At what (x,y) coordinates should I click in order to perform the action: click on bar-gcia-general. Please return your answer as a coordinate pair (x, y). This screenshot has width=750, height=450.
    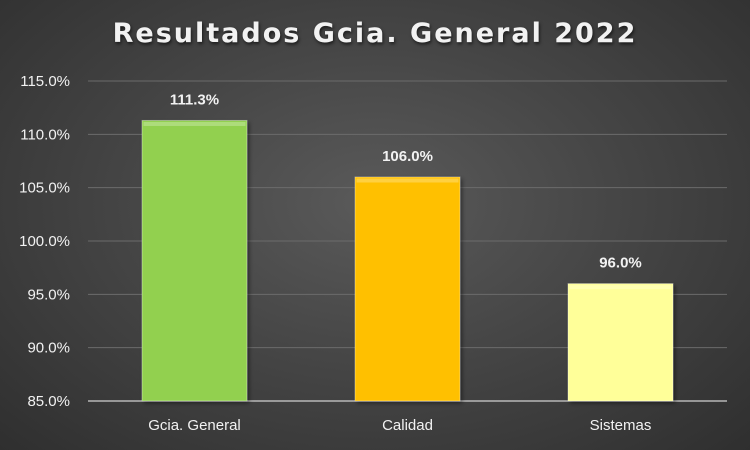
    Looking at the image, I should click on (194, 260).